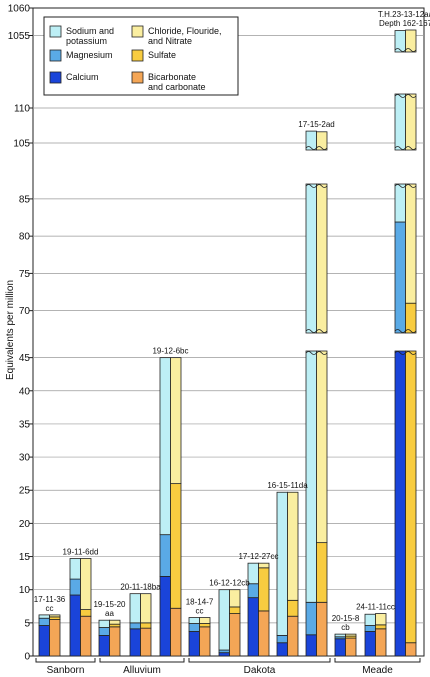 This screenshot has width=430, height=677. What do you see at coordinates (90, 31) in the screenshot?
I see `legend-sodium-potassium-label: Sodium and` at bounding box center [90, 31].